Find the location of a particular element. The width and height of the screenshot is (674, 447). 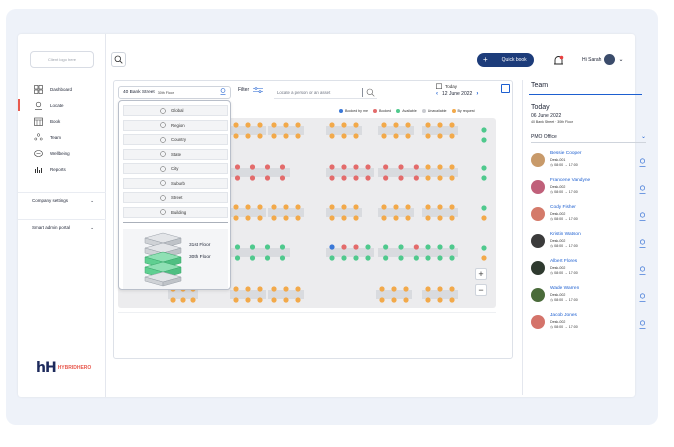

today-button: Today is located at coordinates (466, 86).